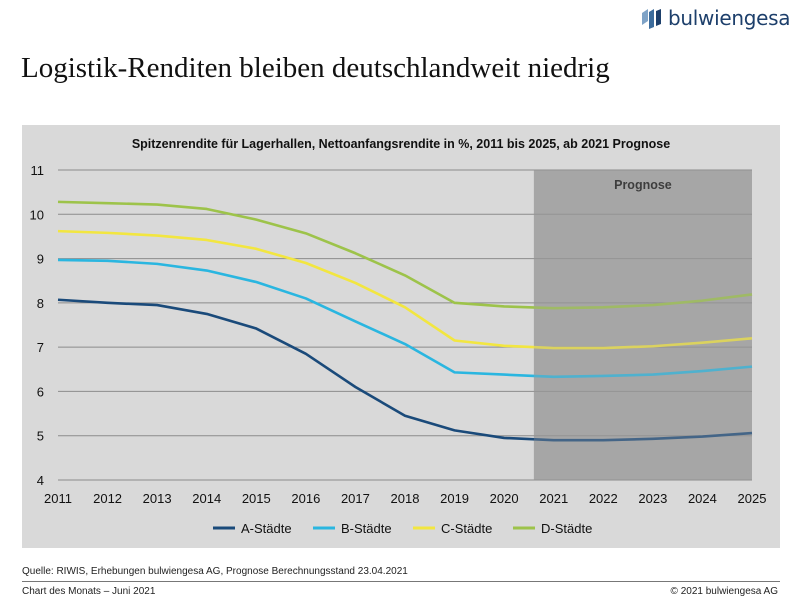  What do you see at coordinates (40, 303) in the screenshot?
I see `y-tick-label: 8` at bounding box center [40, 303].